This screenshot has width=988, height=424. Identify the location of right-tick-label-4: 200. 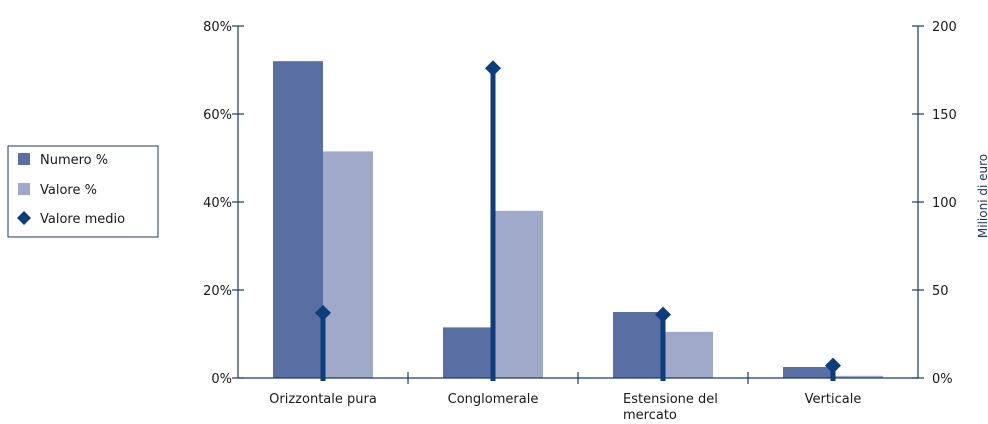
(944, 27).